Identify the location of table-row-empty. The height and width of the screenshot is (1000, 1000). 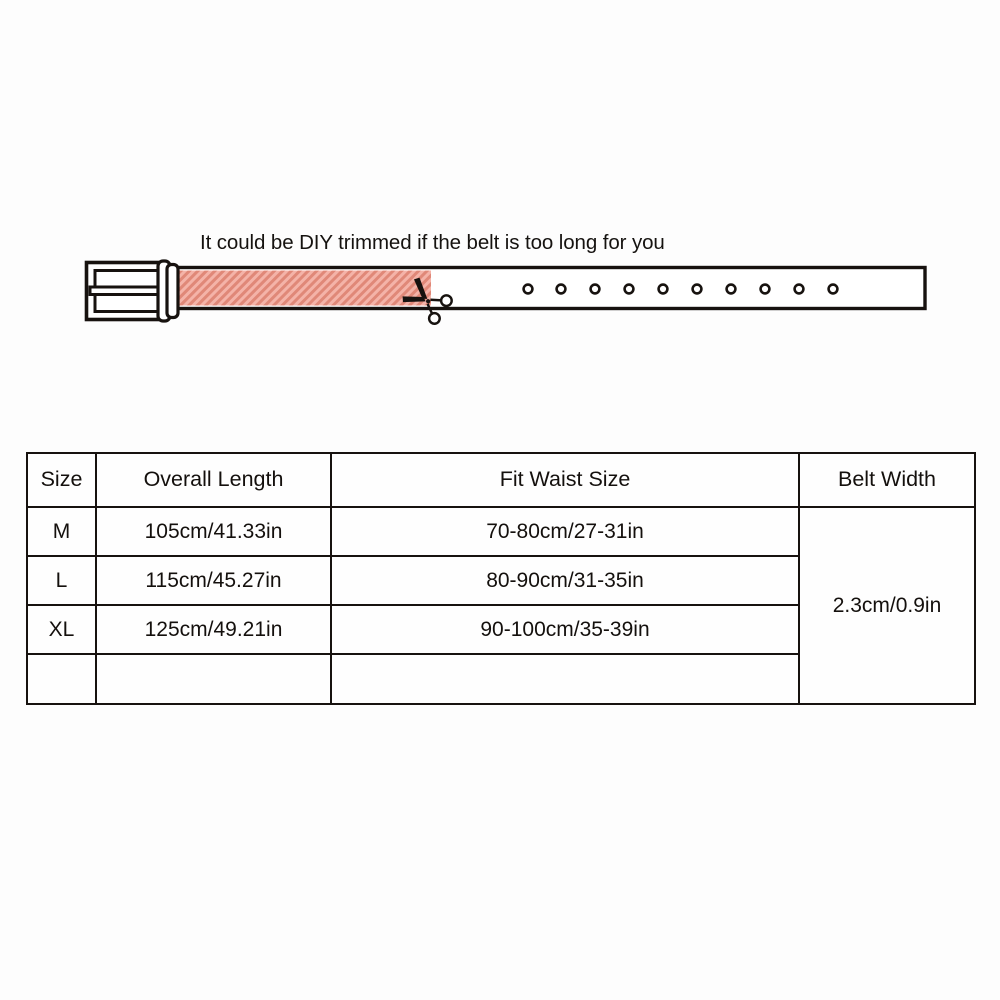
(500, 679).